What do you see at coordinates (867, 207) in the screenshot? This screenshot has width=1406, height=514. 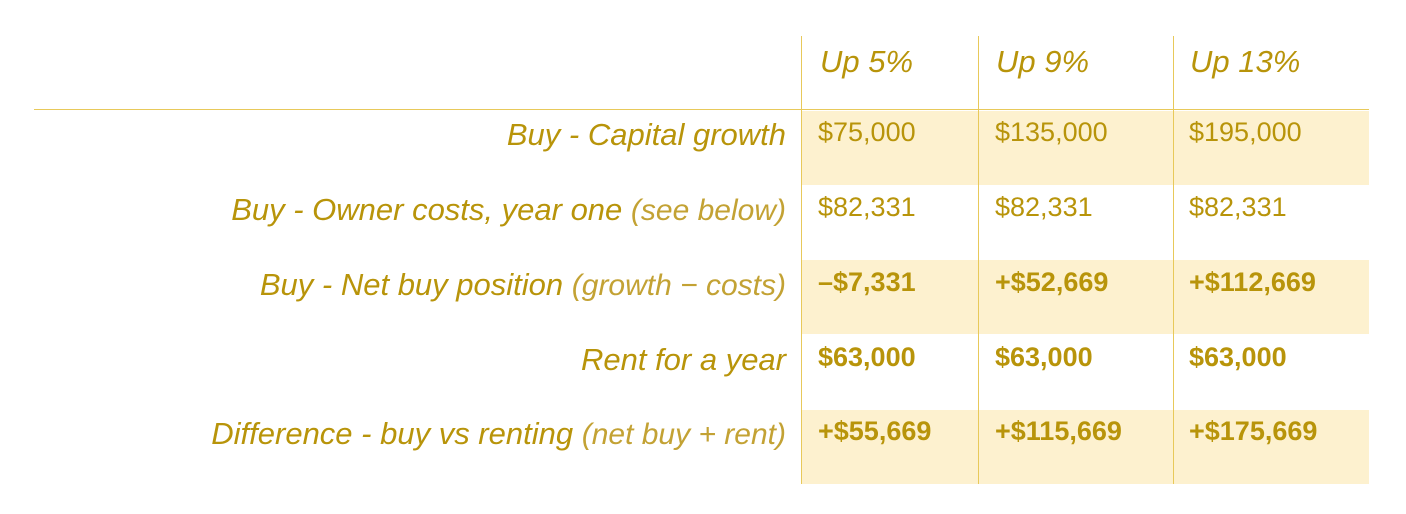 I see `cell-owner-costs-up-5: $82,331` at bounding box center [867, 207].